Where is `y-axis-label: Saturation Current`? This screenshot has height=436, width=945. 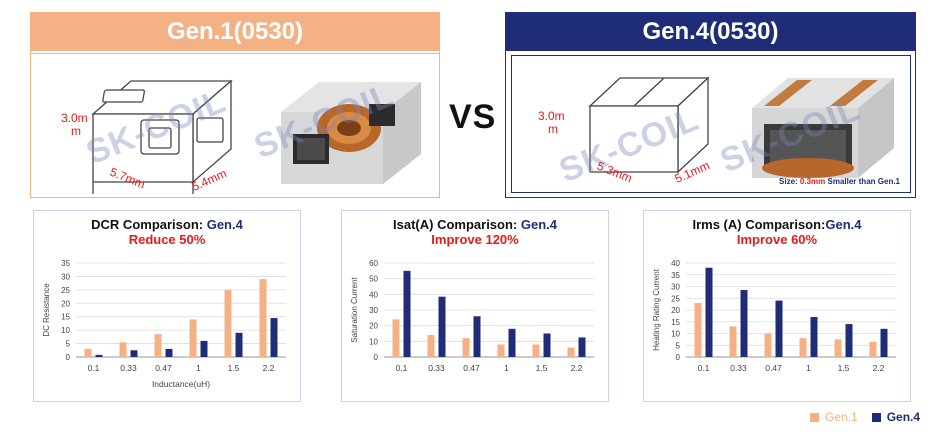
y-axis-label: Saturation Current is located at coordinates (354, 310).